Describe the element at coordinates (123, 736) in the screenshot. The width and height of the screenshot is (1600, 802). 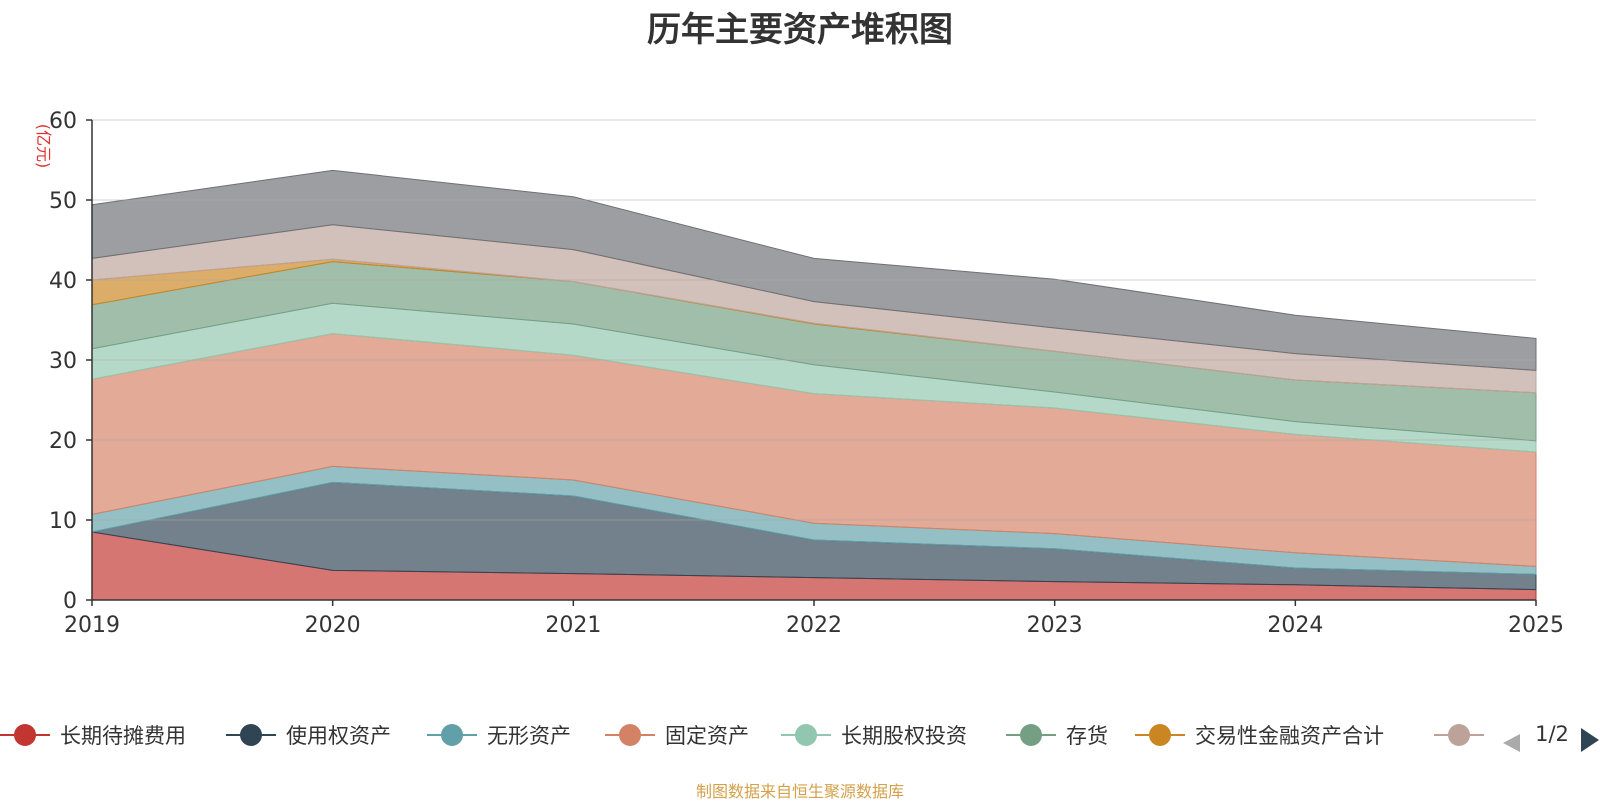
I see `legend-label-0: 长期待摊费用` at that location.